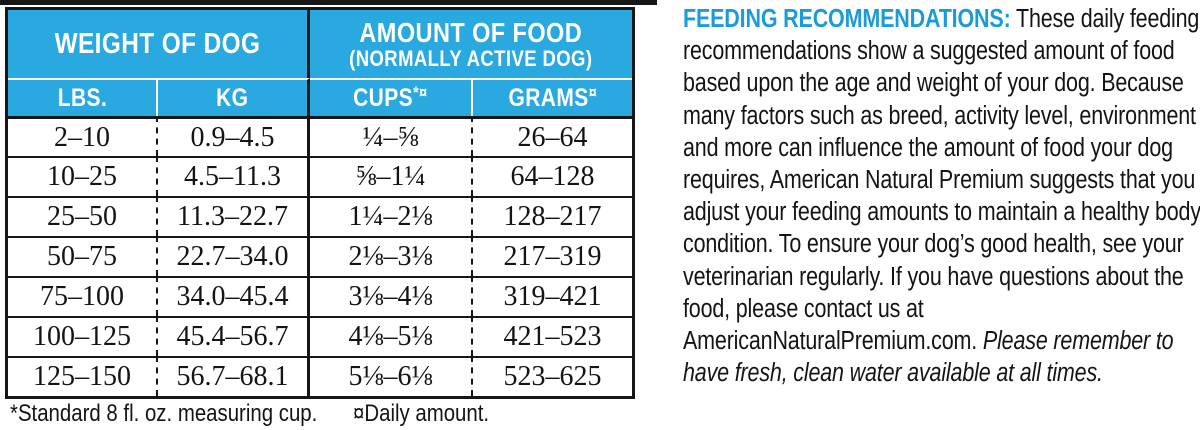 The width and height of the screenshot is (1200, 430). What do you see at coordinates (471, 58) in the screenshot?
I see `amount-of-food-line2: (NORMALLY ACTIVE DOG)` at bounding box center [471, 58].